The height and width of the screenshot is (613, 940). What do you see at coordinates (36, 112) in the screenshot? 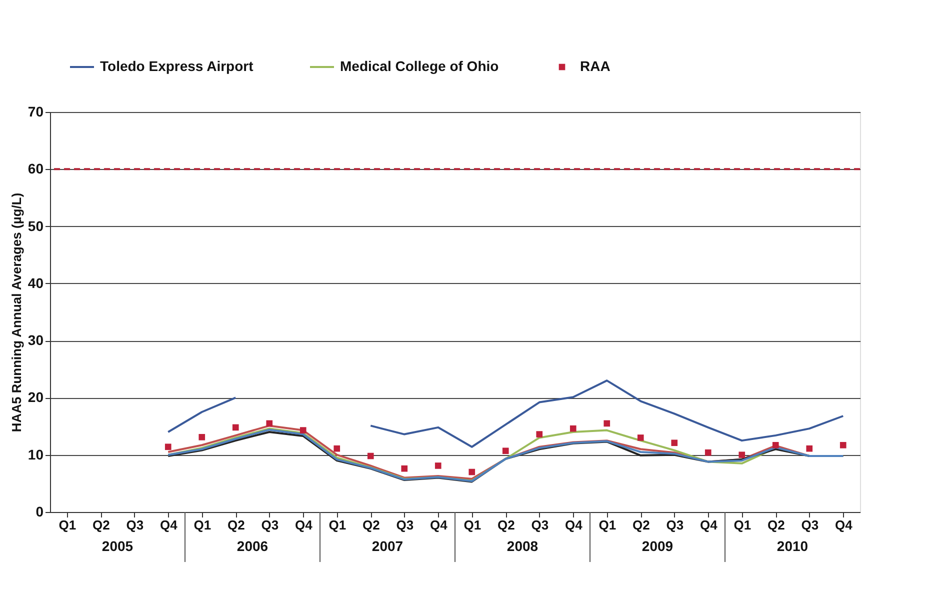
I see `y-tick-label: 70` at bounding box center [36, 112].